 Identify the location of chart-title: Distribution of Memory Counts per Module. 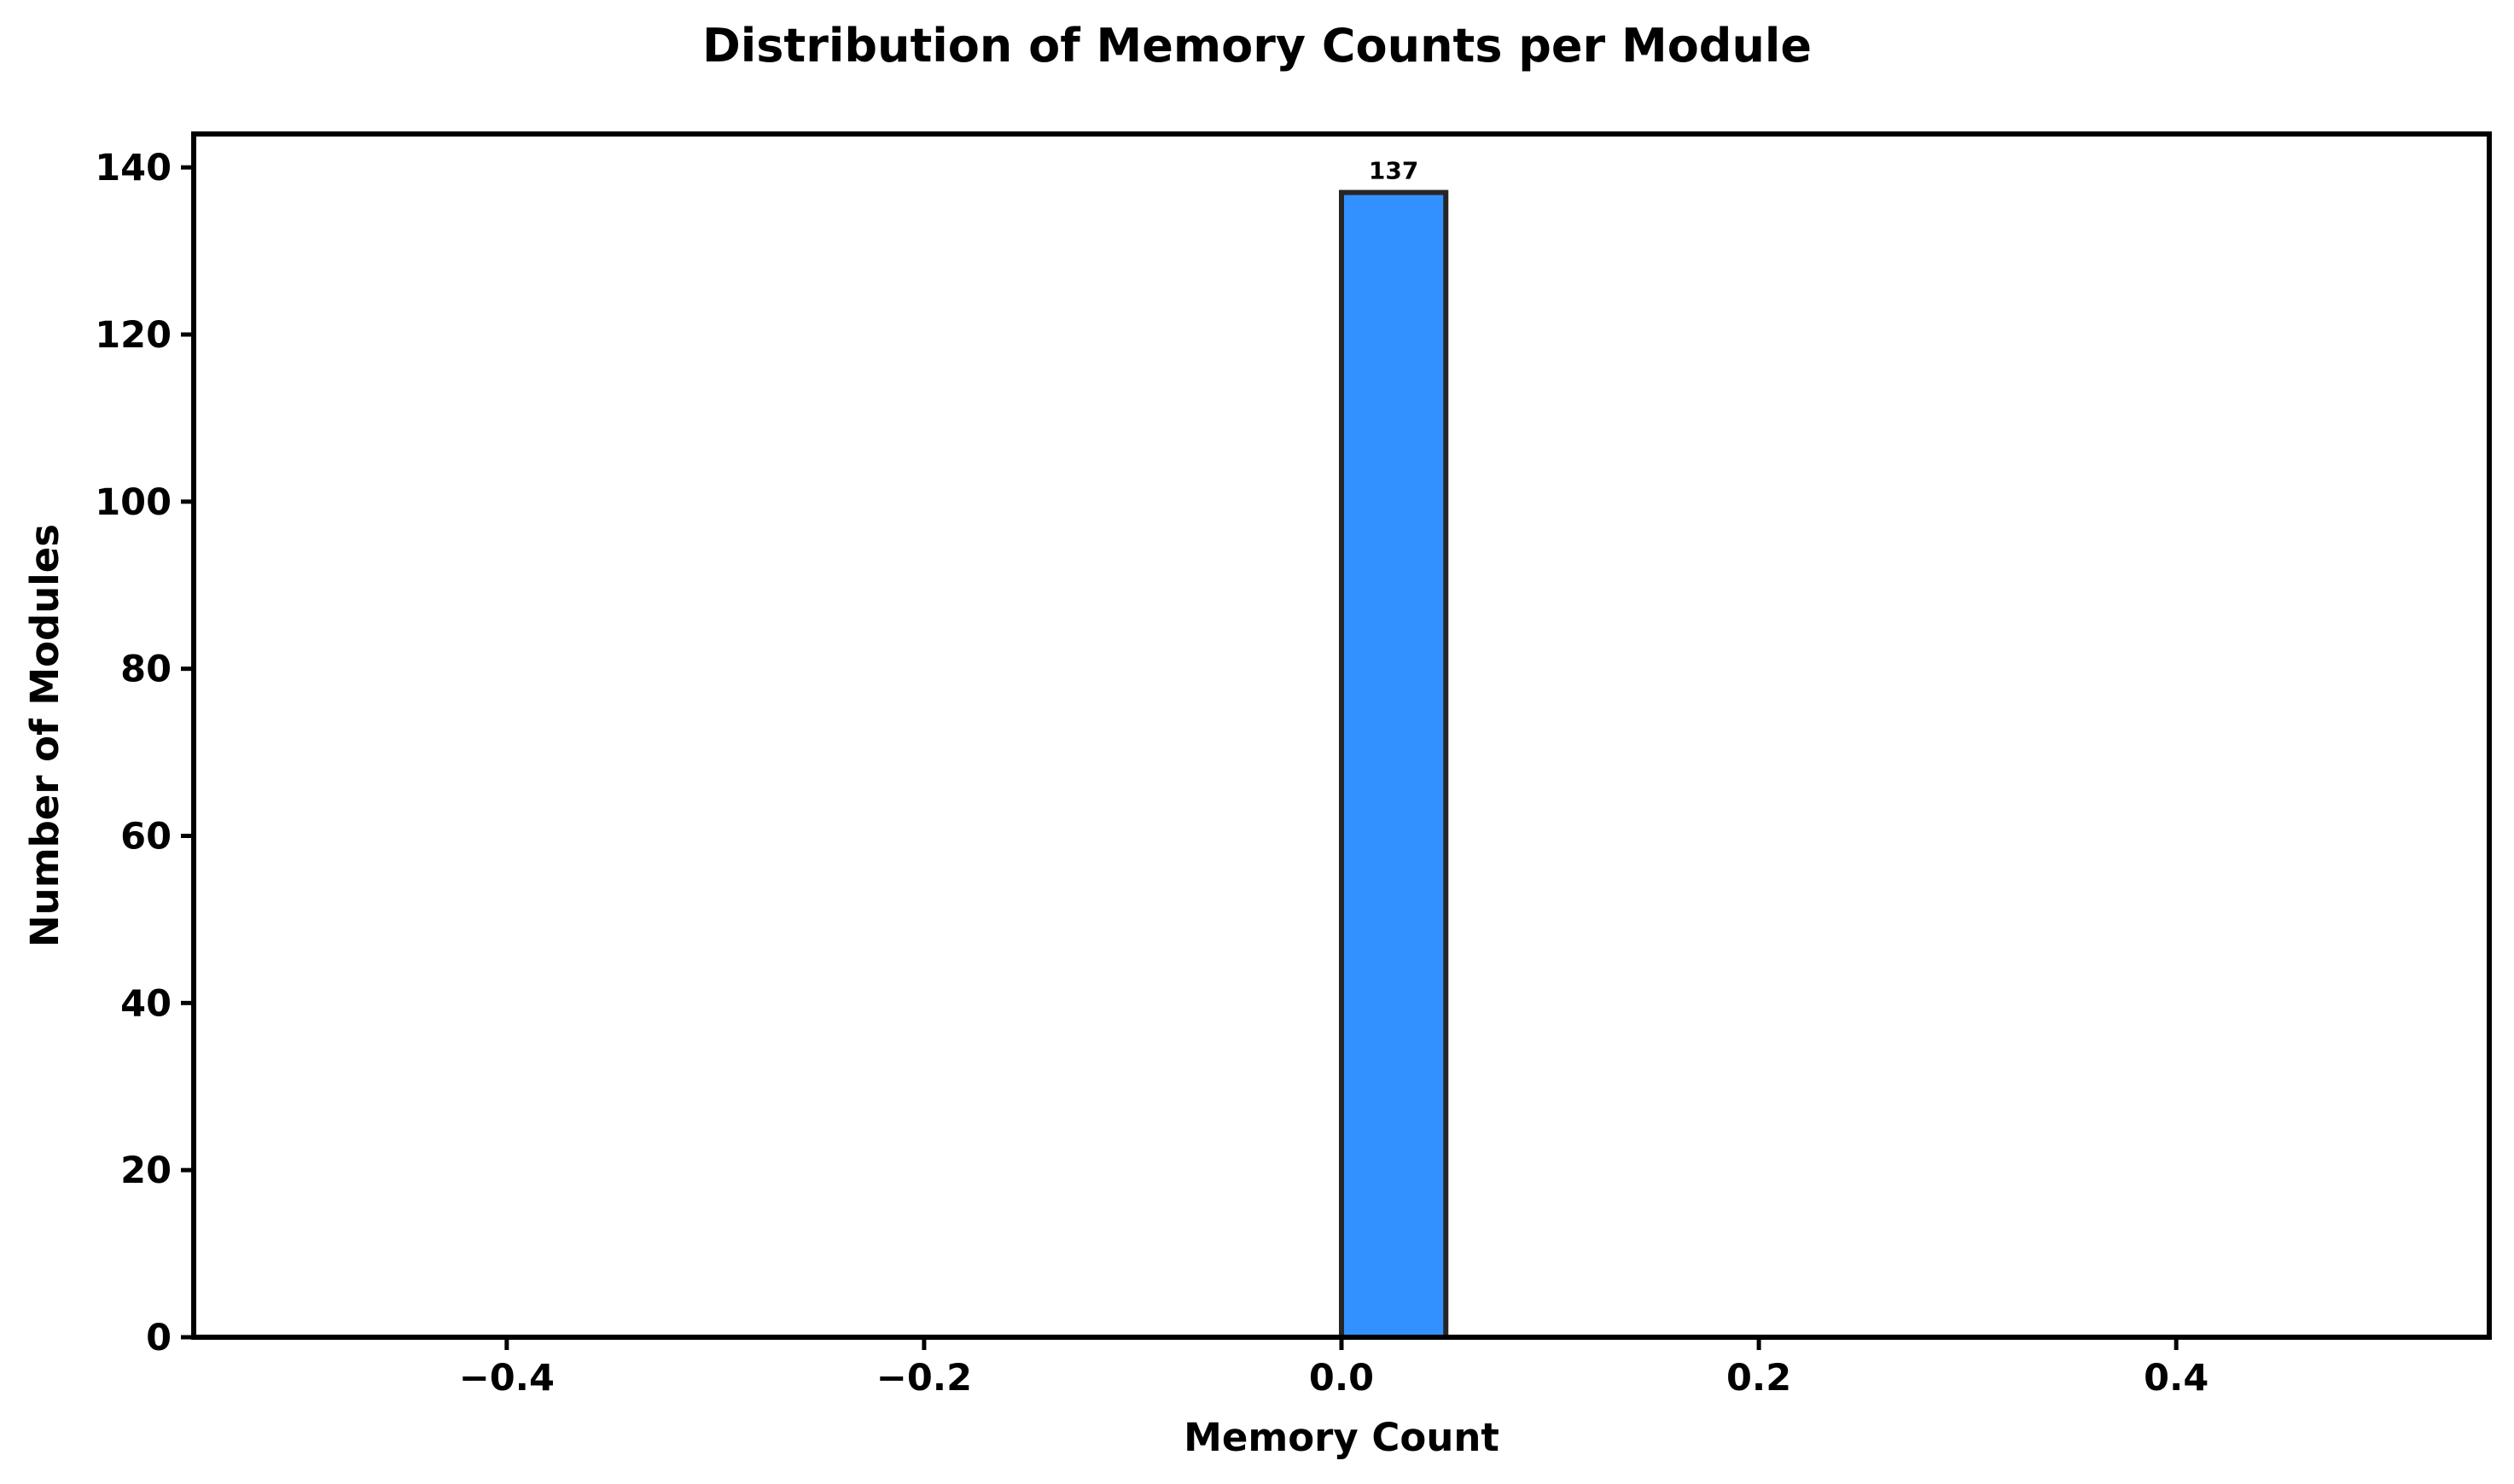
(1257, 46).